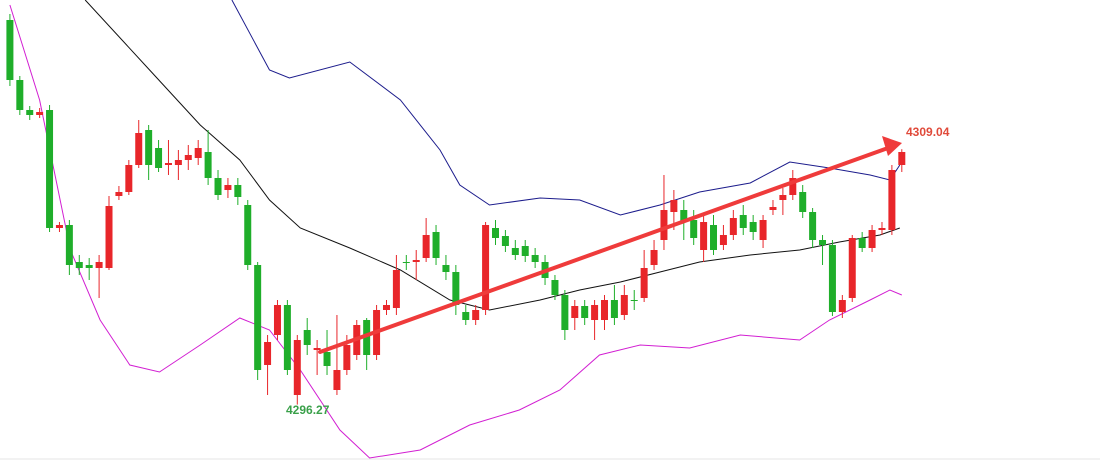  I want to click on high-label: 4309.04, so click(928, 132).